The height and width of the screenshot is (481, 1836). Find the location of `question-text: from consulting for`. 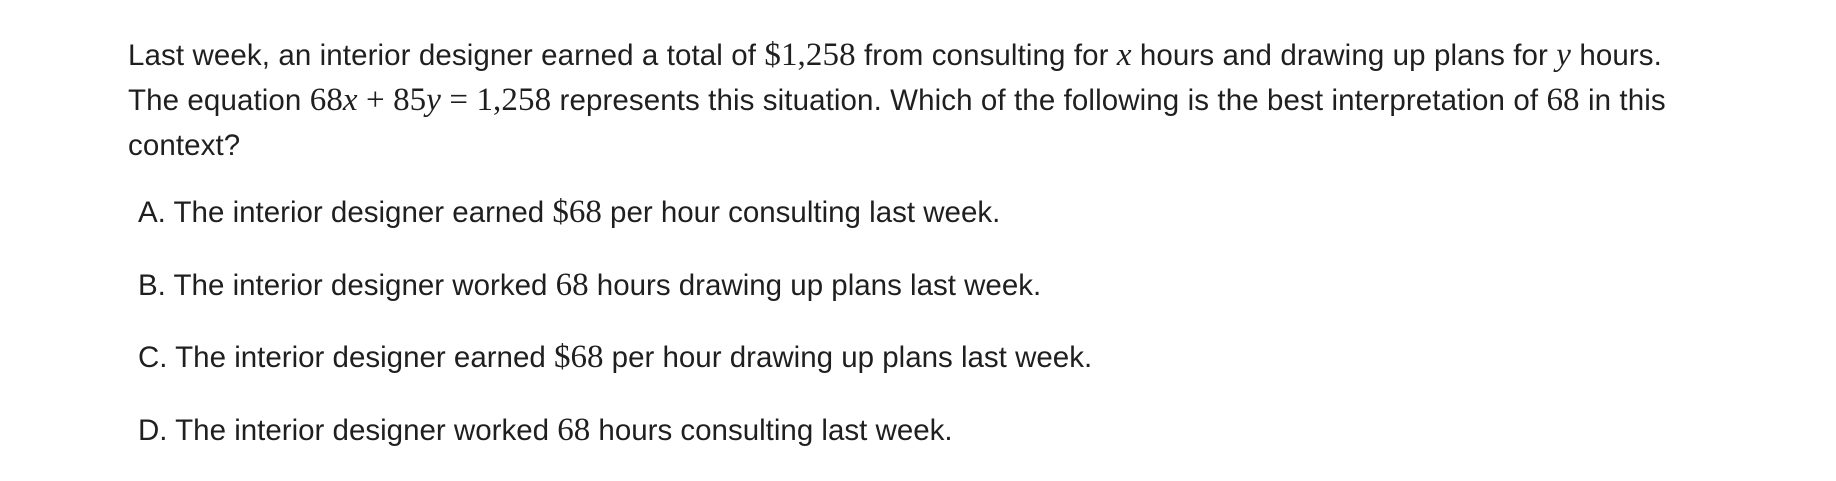

question-text: from consulting for is located at coordinates (986, 55).